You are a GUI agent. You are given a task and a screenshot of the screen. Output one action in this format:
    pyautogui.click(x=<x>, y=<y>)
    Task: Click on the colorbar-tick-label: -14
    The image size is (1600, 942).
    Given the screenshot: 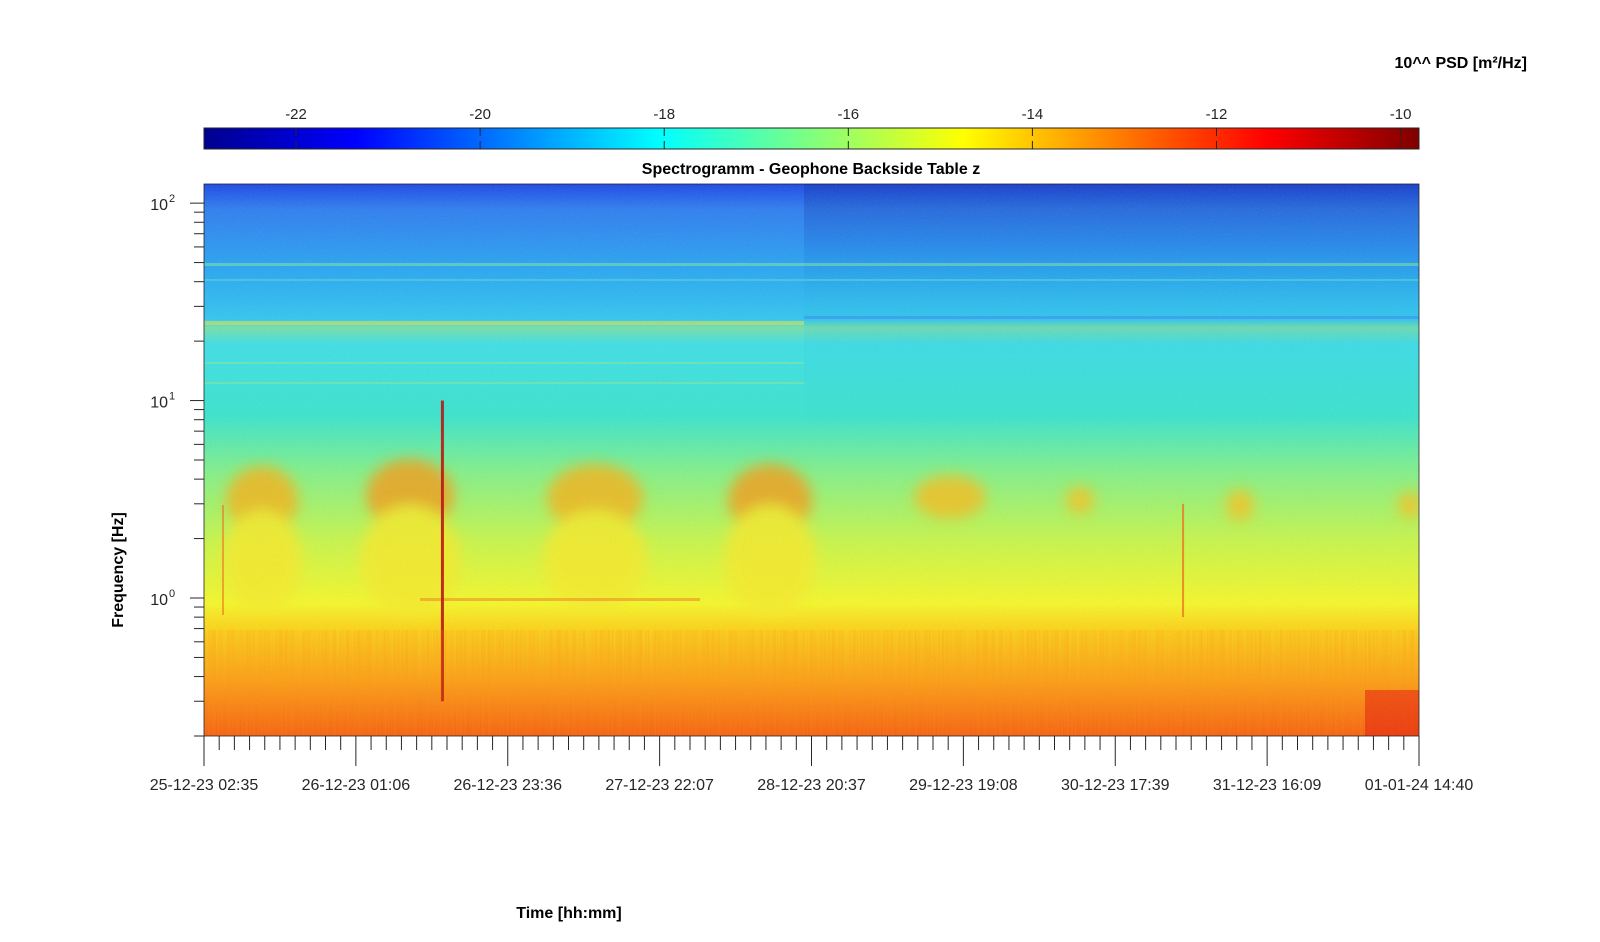 What is the action you would take?
    pyautogui.click(x=1033, y=114)
    